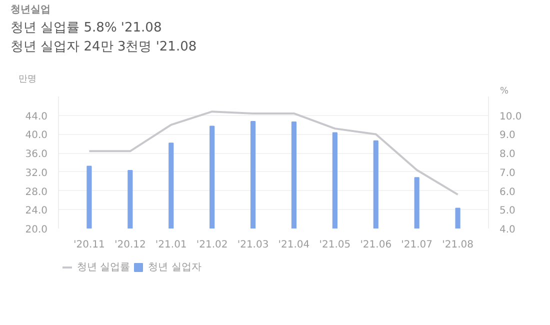 Image resolution: width=550 pixels, height=325 pixels. What do you see at coordinates (36, 154) in the screenshot?
I see `y-tick-label: 36.0` at bounding box center [36, 154].